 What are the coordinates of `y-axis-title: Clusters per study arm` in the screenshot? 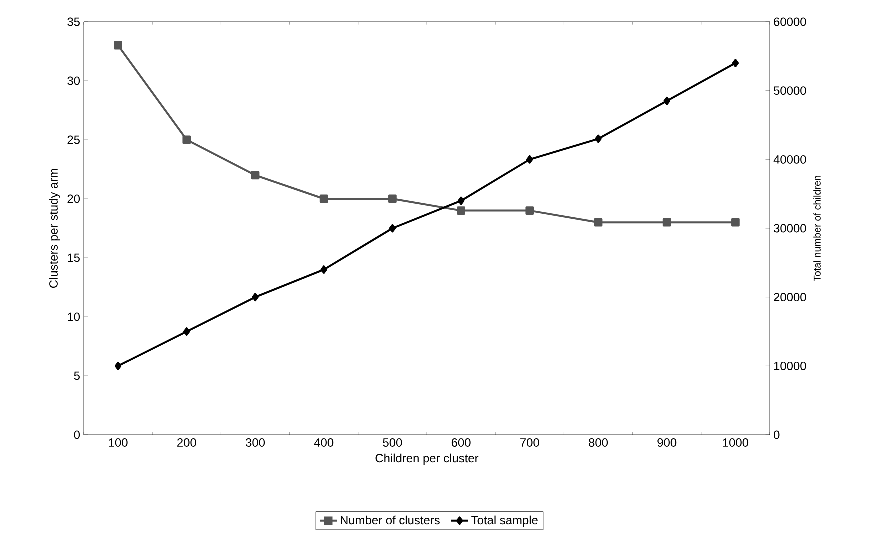 It's located at (54, 228).